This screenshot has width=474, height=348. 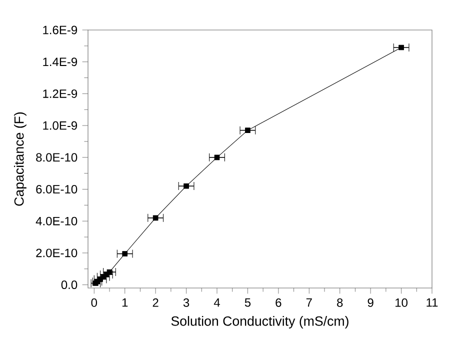 I want to click on y-tick-label: 2.0E-10, so click(x=57, y=253).